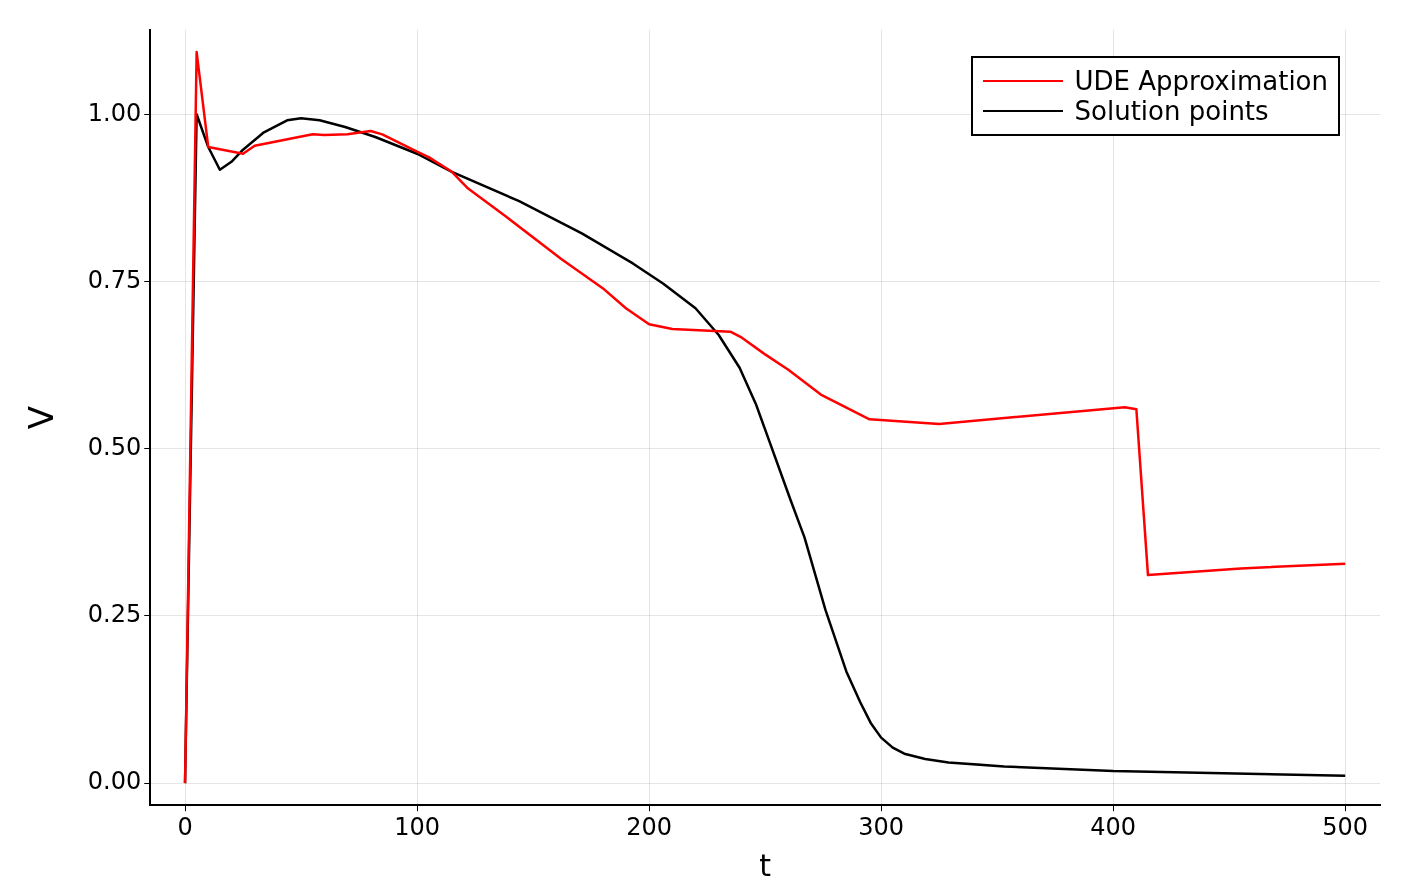 The image size is (1410, 890). I want to click on y-tick-label: 1.00, so click(114, 112).